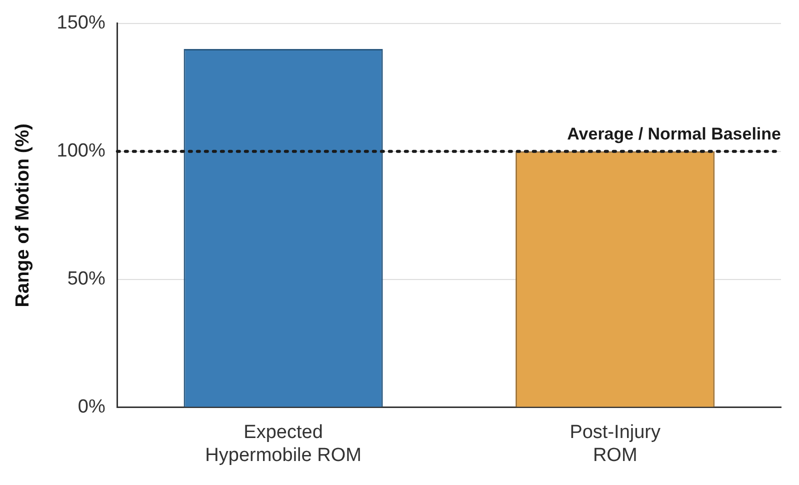 The image size is (799, 485). Describe the element at coordinates (283, 444) in the screenshot. I see `x-tick-label: Expected Hypermobile ROM` at that location.